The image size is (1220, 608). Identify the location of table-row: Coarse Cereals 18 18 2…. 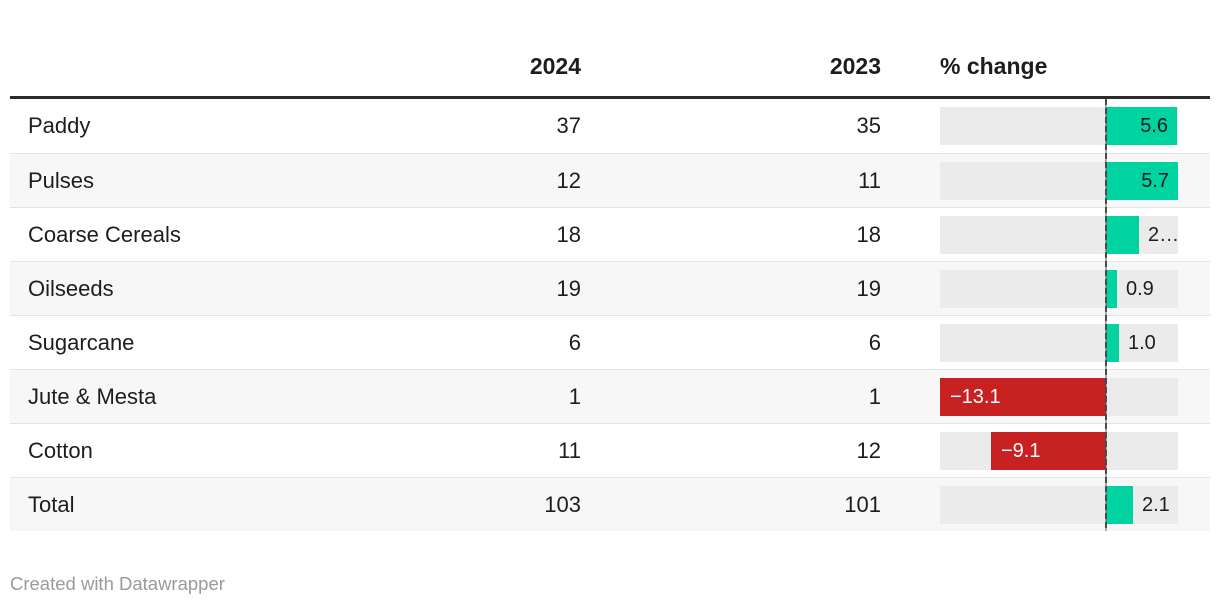
(610, 234).